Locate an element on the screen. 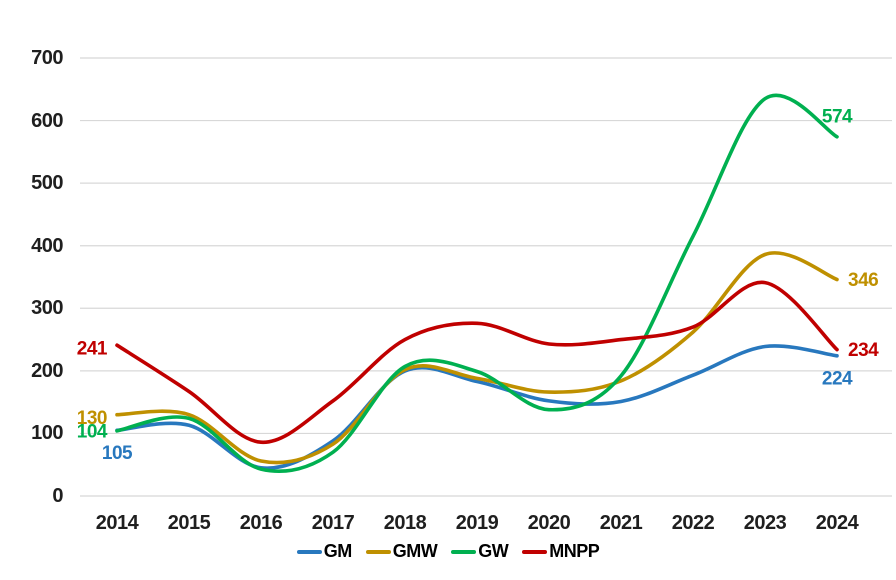  legend-item-GM: GM is located at coordinates (324, 551).